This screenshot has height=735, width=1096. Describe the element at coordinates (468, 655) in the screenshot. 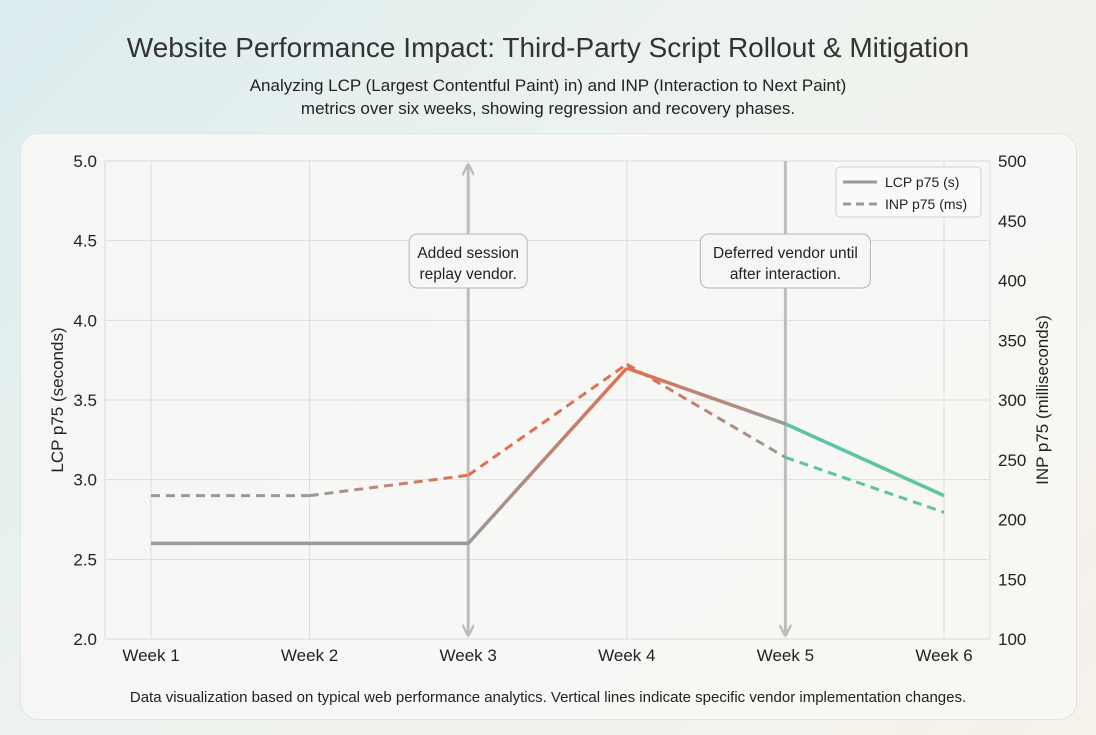

I see `x-tick-label: Week 3` at that location.